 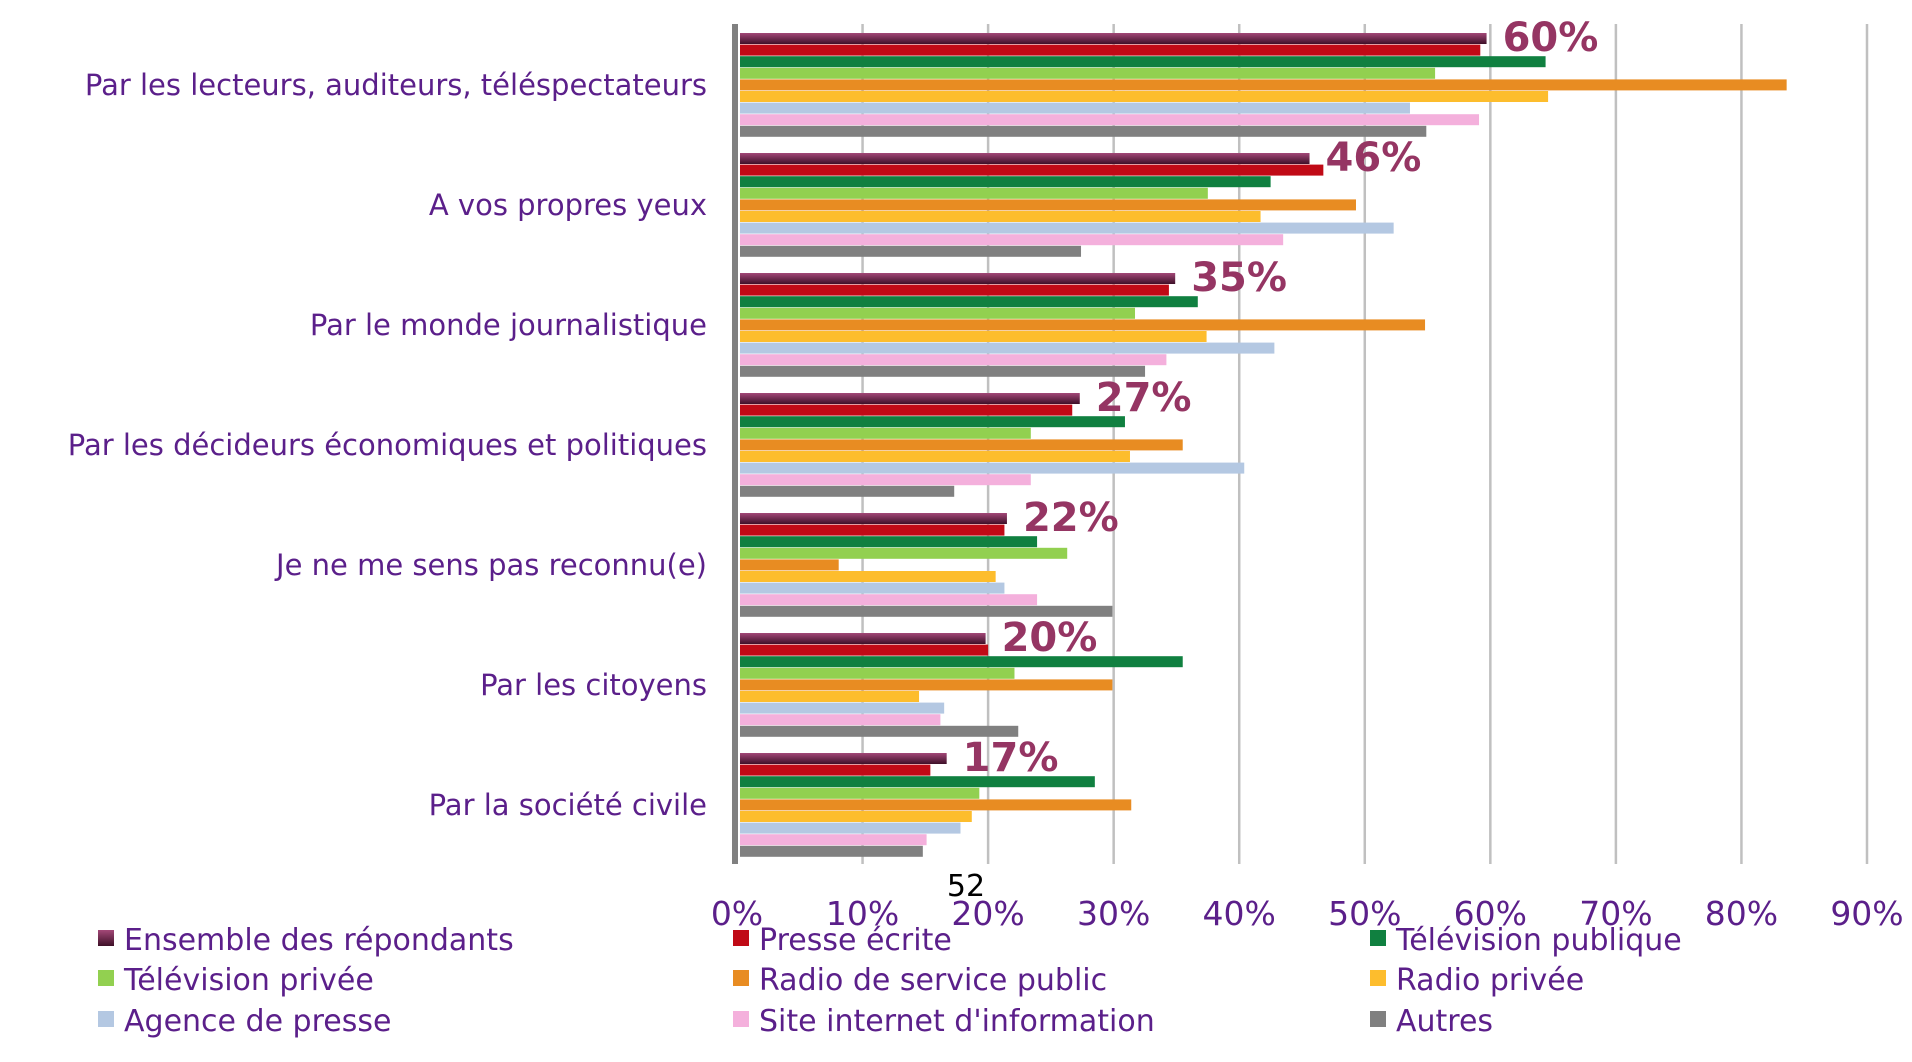 What do you see at coordinates (1050, 638) in the screenshot?
I see `highlight-value-label: 20%` at bounding box center [1050, 638].